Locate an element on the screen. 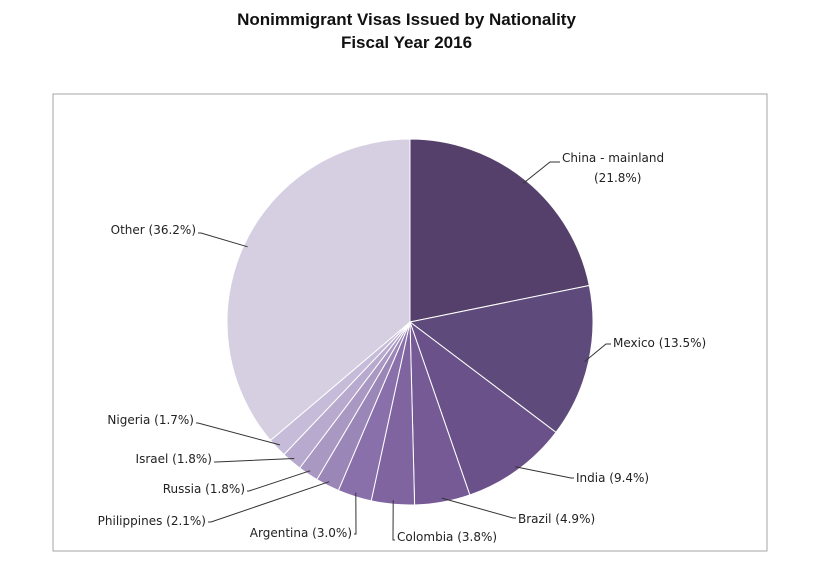  pie-slice-india is located at coordinates (482, 408).